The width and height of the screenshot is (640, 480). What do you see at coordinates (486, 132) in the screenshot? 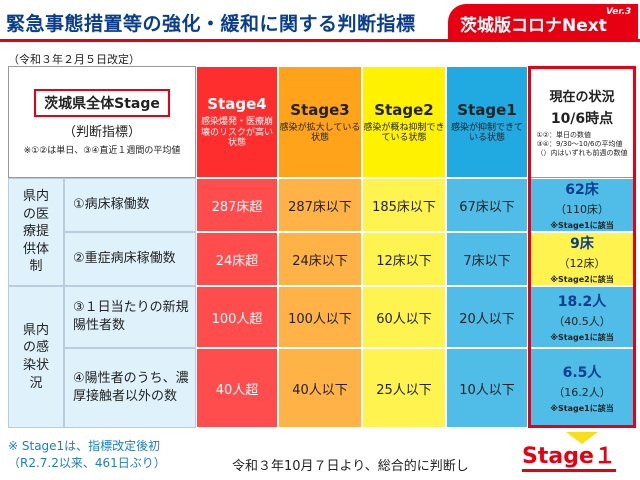
I see `stage1-desc: 感染が抑制できている状態` at bounding box center [486, 132].